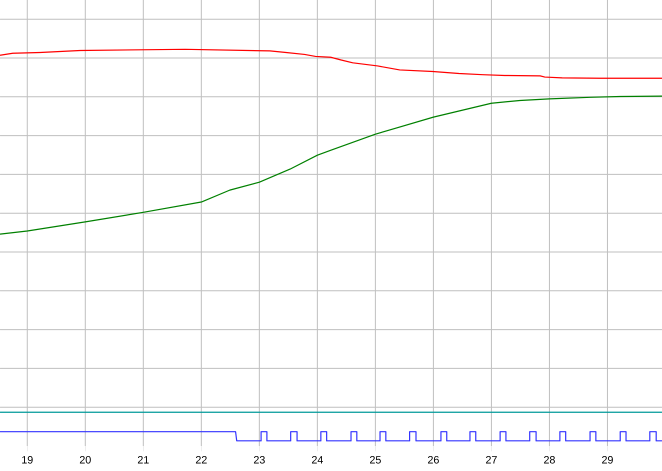  I want to click on x-tick-label: 27, so click(491, 460).